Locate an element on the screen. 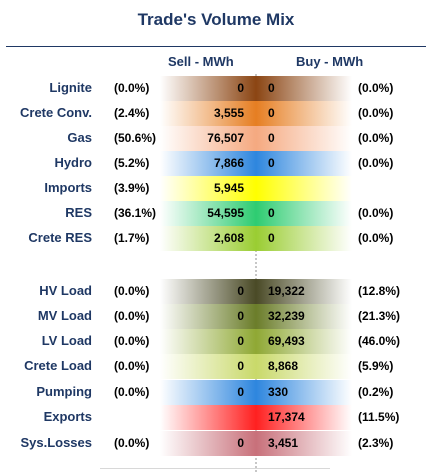 The height and width of the screenshot is (472, 432). sell-percent: (36.1%) is located at coordinates (135, 213).